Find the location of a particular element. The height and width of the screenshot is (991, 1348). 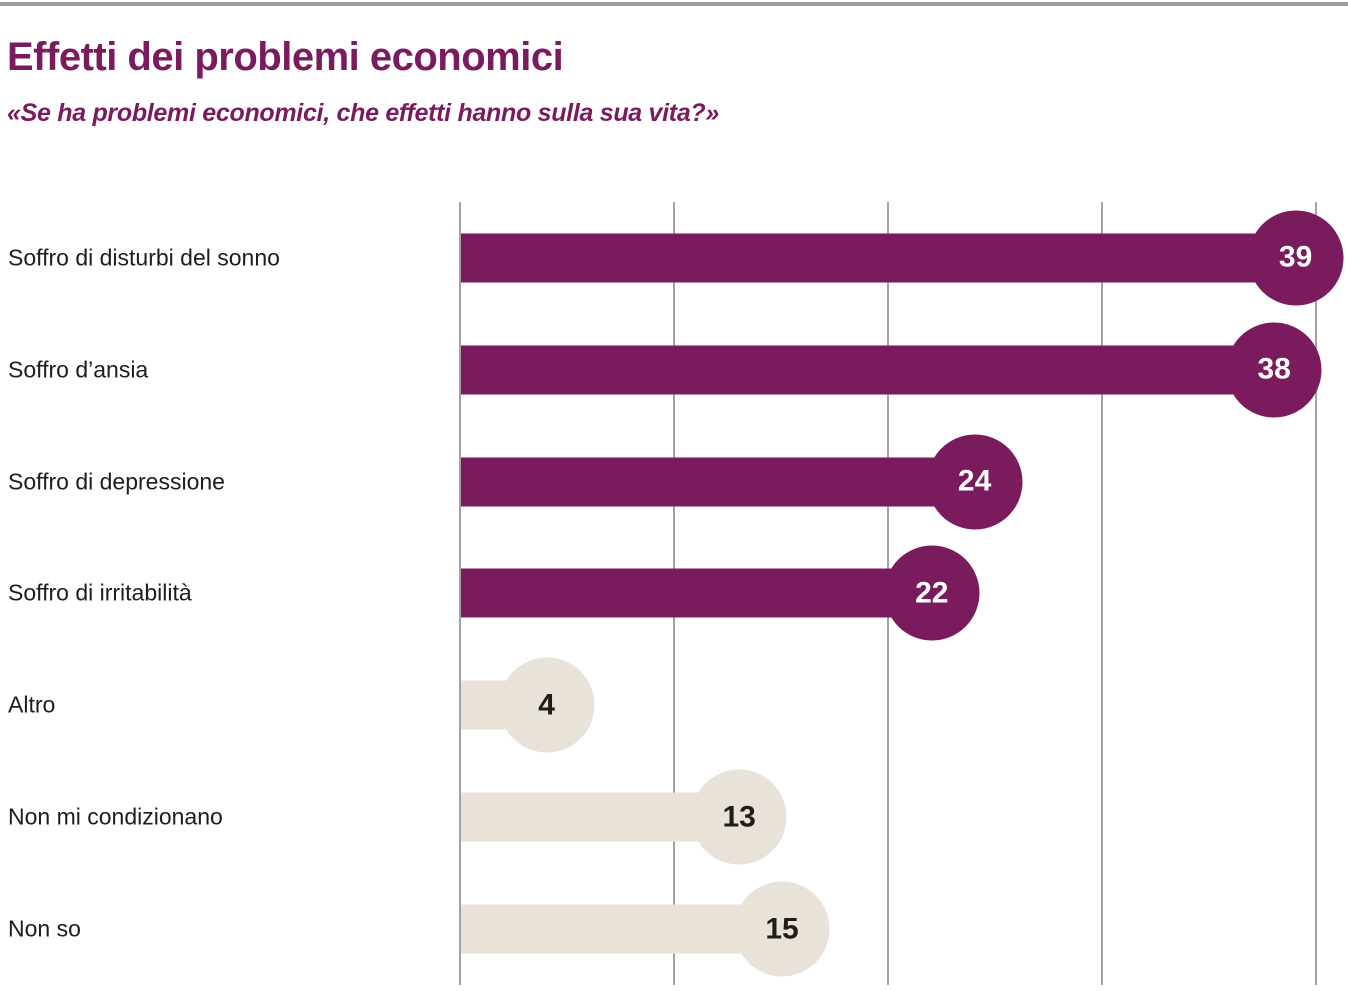

value-label: 24 is located at coordinates (974, 481).